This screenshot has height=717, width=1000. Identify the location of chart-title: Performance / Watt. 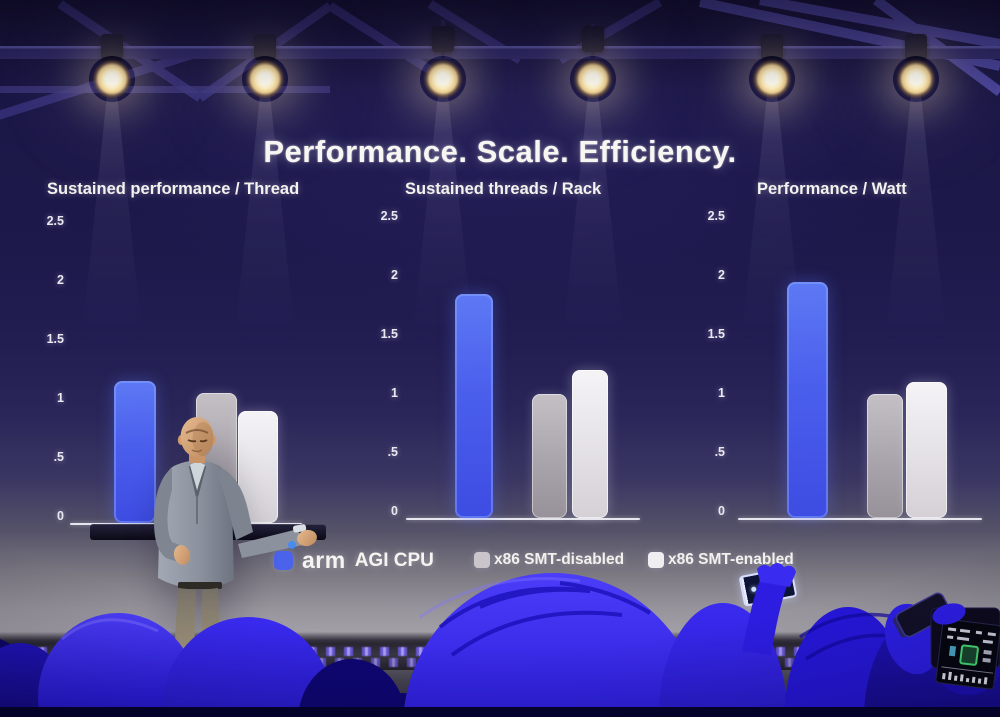
(832, 189).